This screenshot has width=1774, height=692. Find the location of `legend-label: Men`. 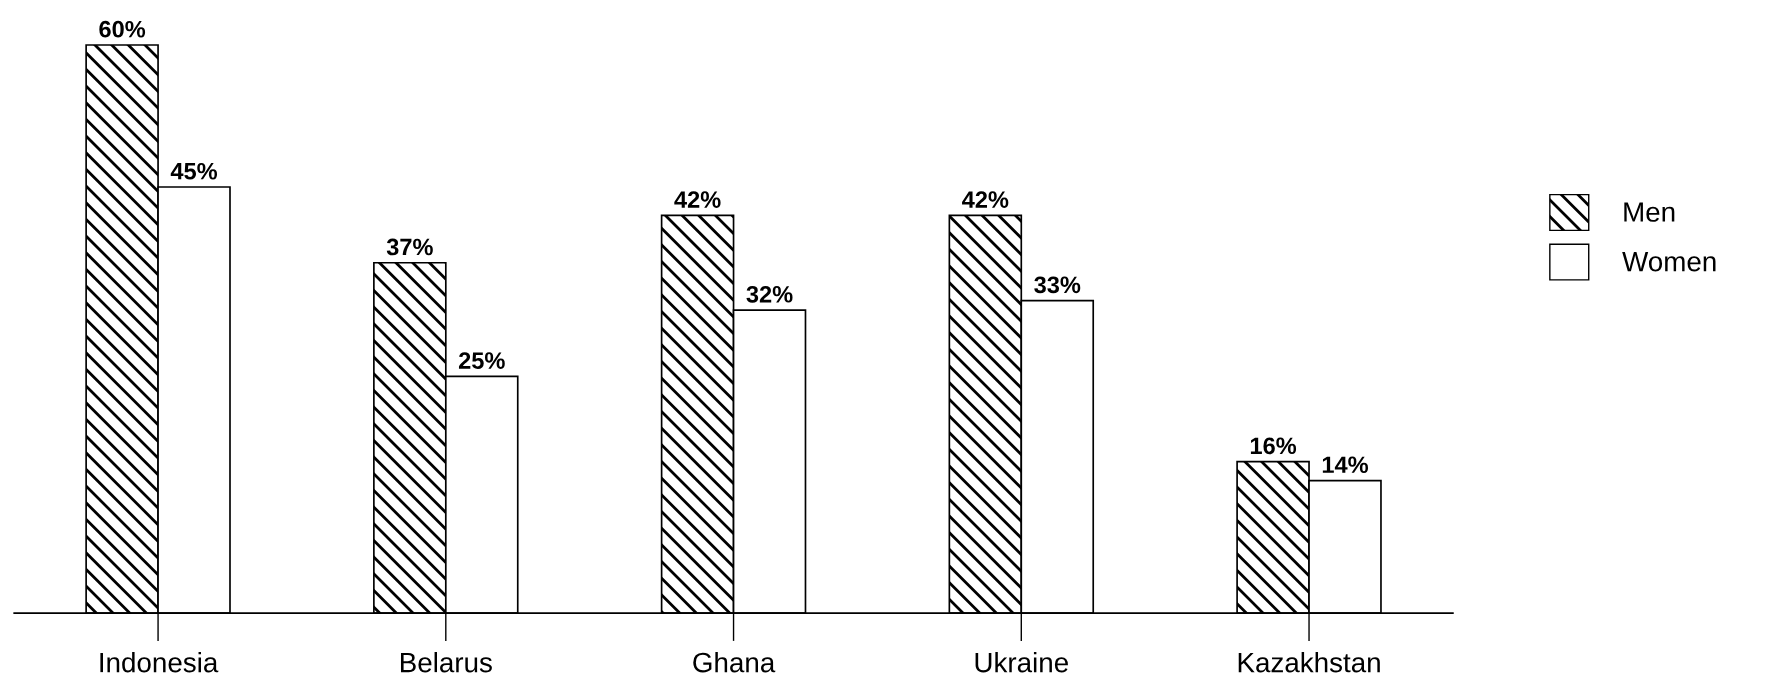

legend-label: Men is located at coordinates (1649, 212).